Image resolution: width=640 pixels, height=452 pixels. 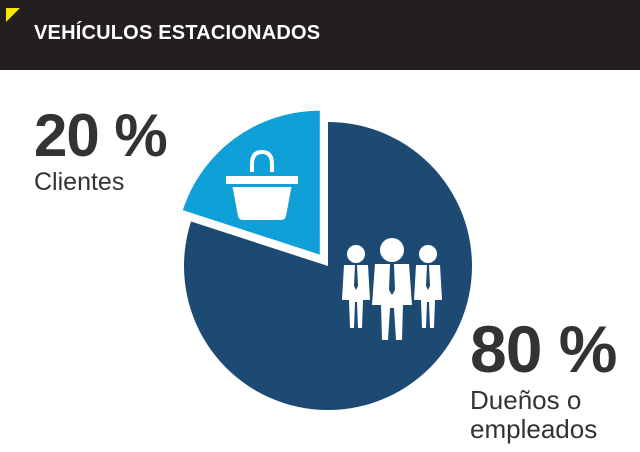 What do you see at coordinates (79, 182) in the screenshot?
I see `label-clientes: Clientes` at bounding box center [79, 182].